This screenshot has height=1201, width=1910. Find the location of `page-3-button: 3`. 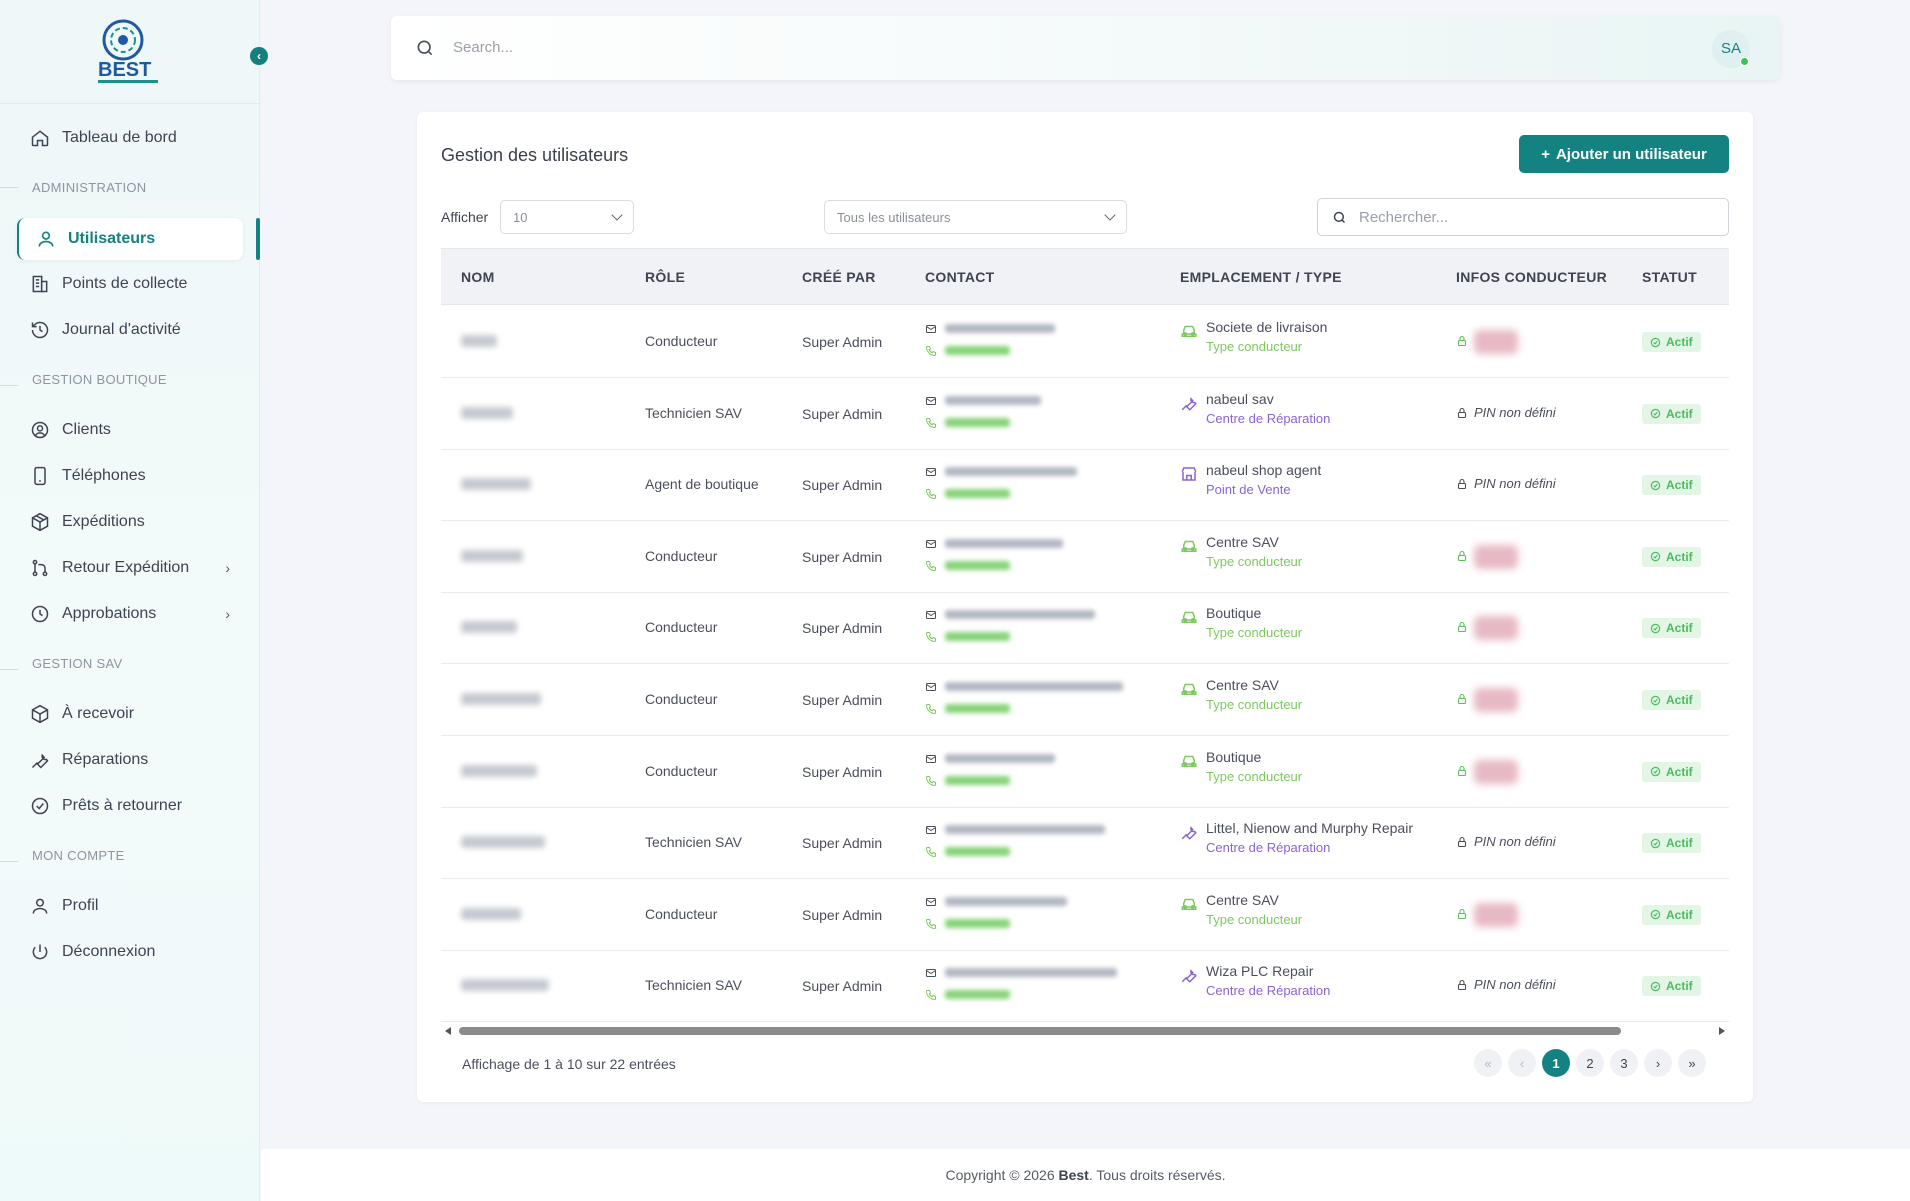

page-3-button: 3 is located at coordinates (1624, 1063).